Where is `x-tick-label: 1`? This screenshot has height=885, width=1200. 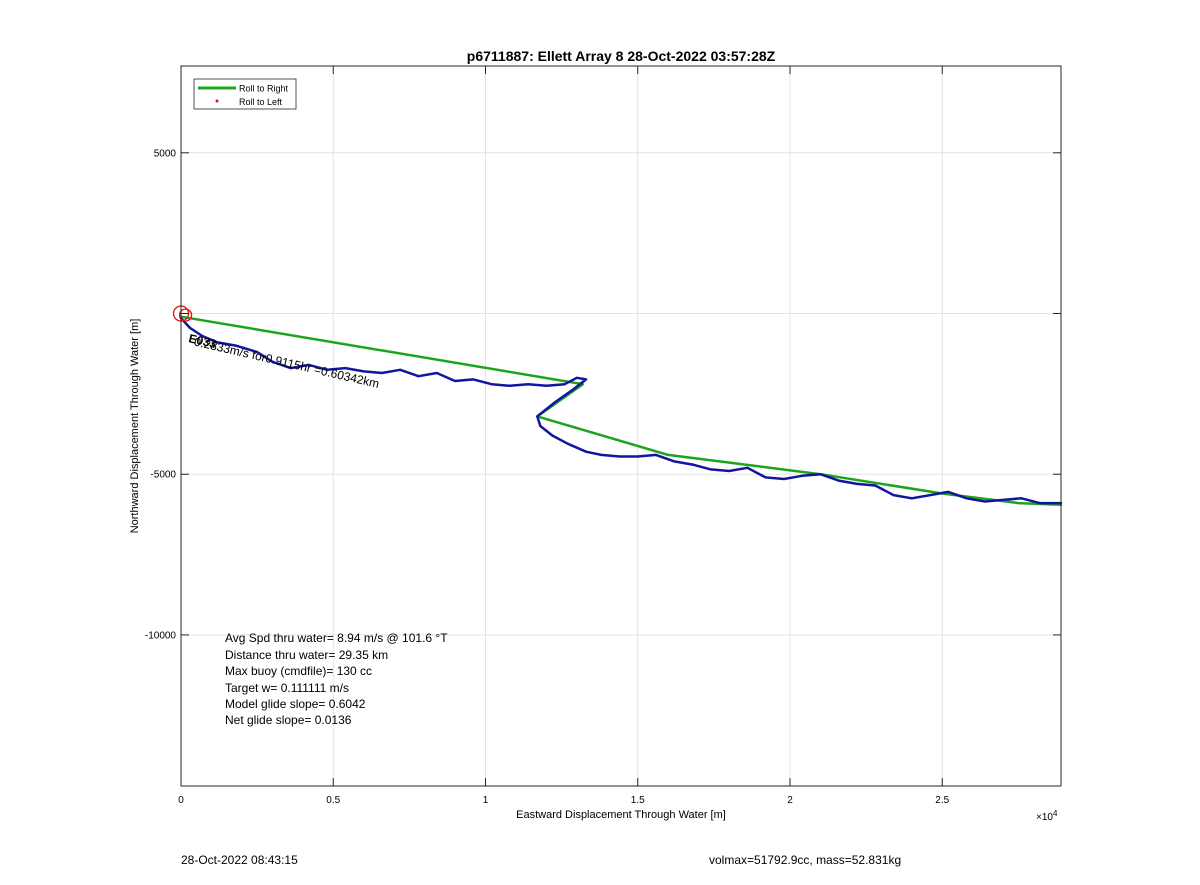 x-tick-label: 1 is located at coordinates (486, 800).